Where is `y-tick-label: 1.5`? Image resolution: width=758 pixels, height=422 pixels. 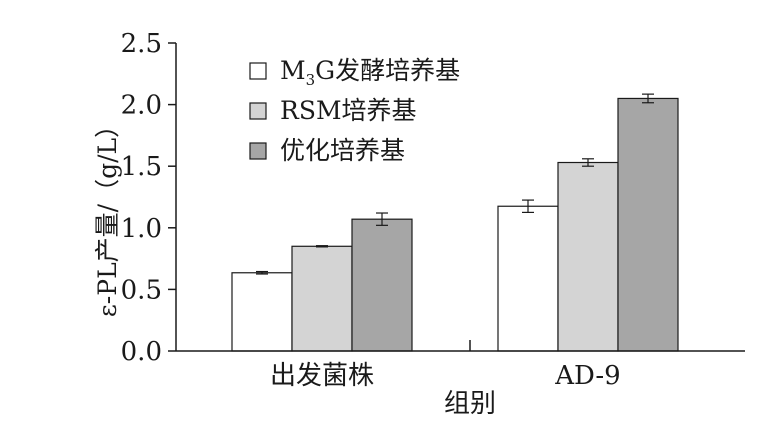 y-tick-label: 1.5 is located at coordinates (141, 167).